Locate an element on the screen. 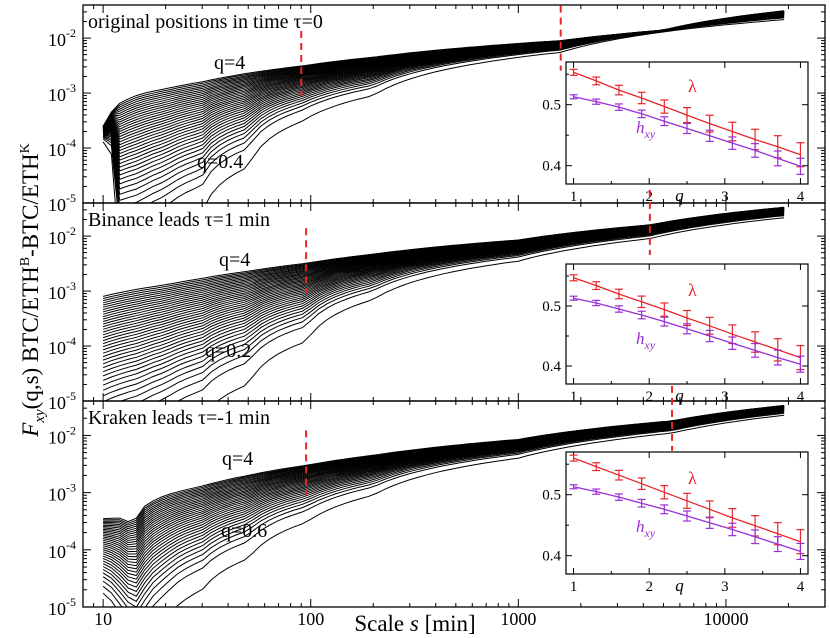  x-axis-label: Scale s [min] is located at coordinates (414, 623).